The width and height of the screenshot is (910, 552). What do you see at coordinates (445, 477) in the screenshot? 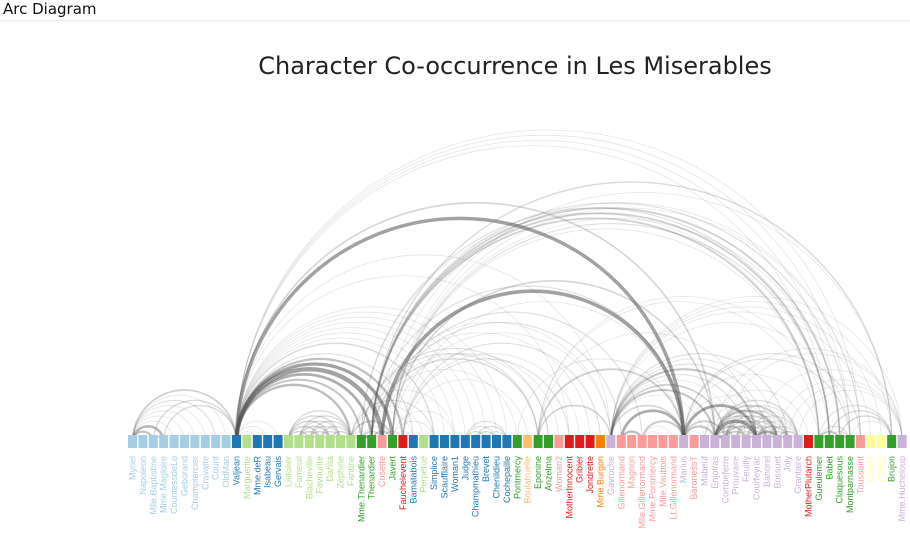
I see `node-label: Scaufflaire` at bounding box center [445, 477].